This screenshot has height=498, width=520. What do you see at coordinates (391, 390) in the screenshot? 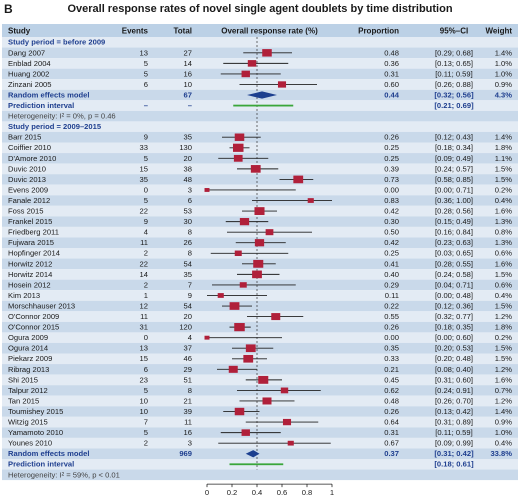
I see `study-proportion: 0.62` at bounding box center [391, 390].